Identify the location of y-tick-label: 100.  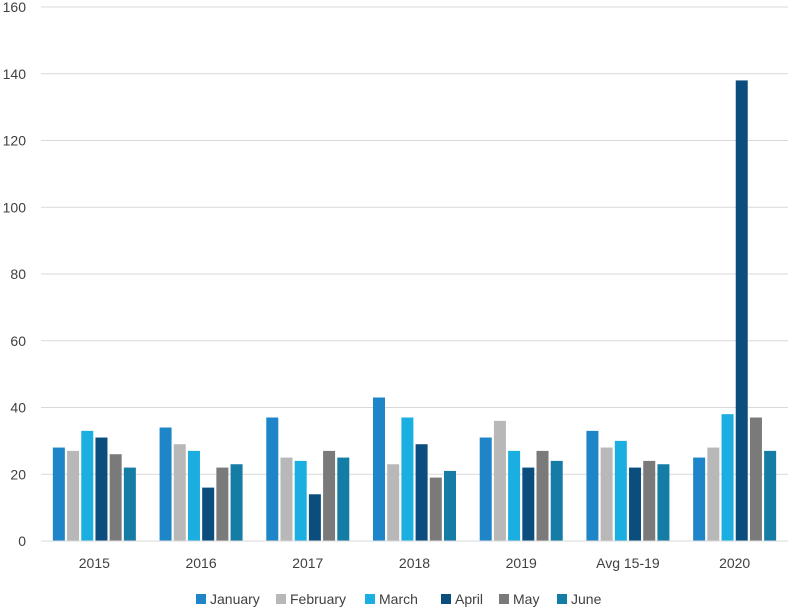
(15, 207).